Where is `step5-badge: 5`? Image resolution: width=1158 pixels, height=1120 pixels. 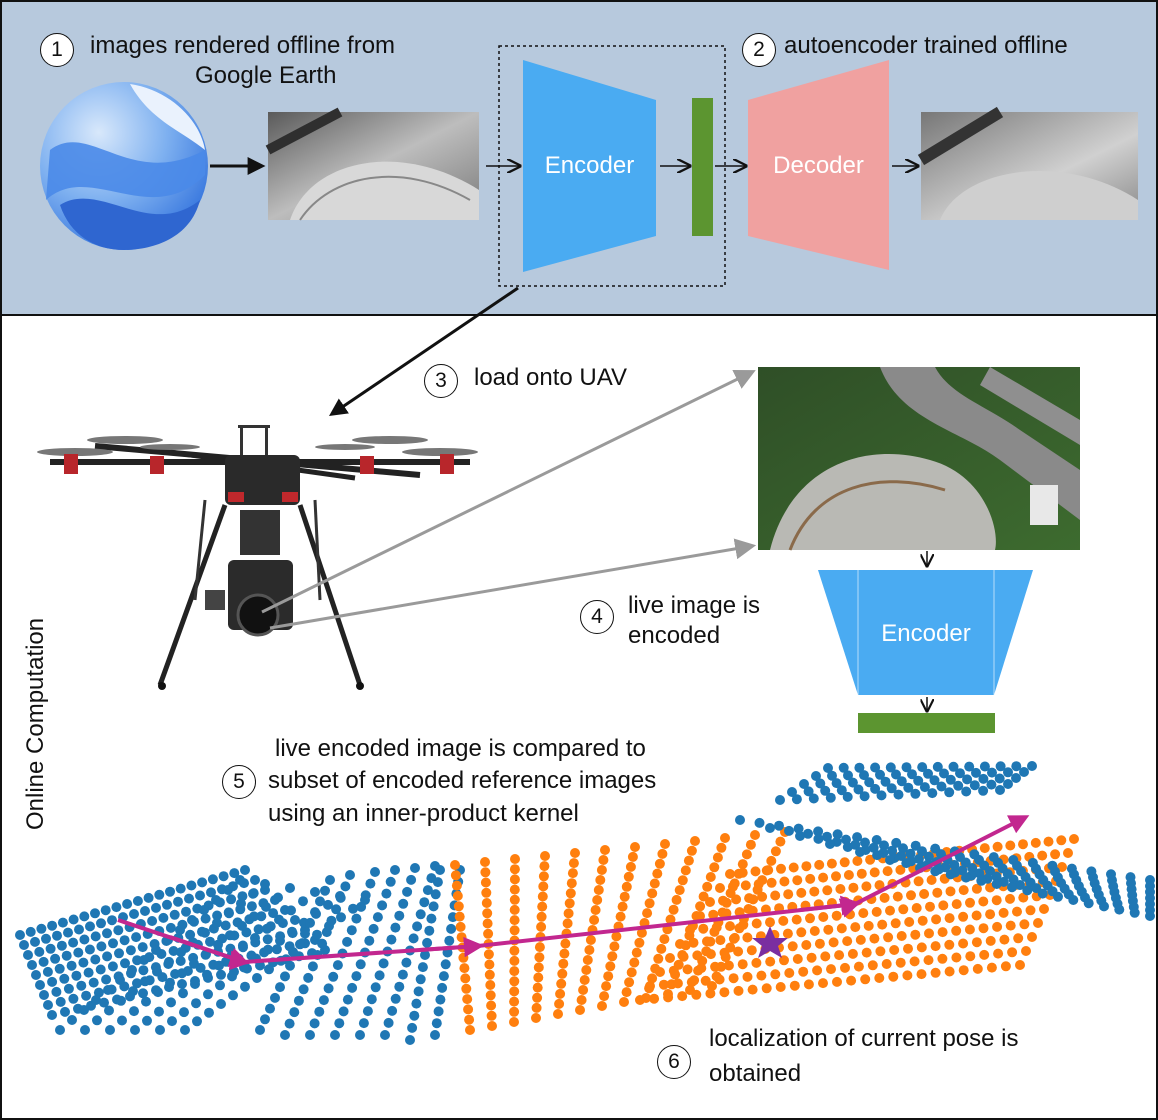
step5-badge: 5 is located at coordinates (239, 782).